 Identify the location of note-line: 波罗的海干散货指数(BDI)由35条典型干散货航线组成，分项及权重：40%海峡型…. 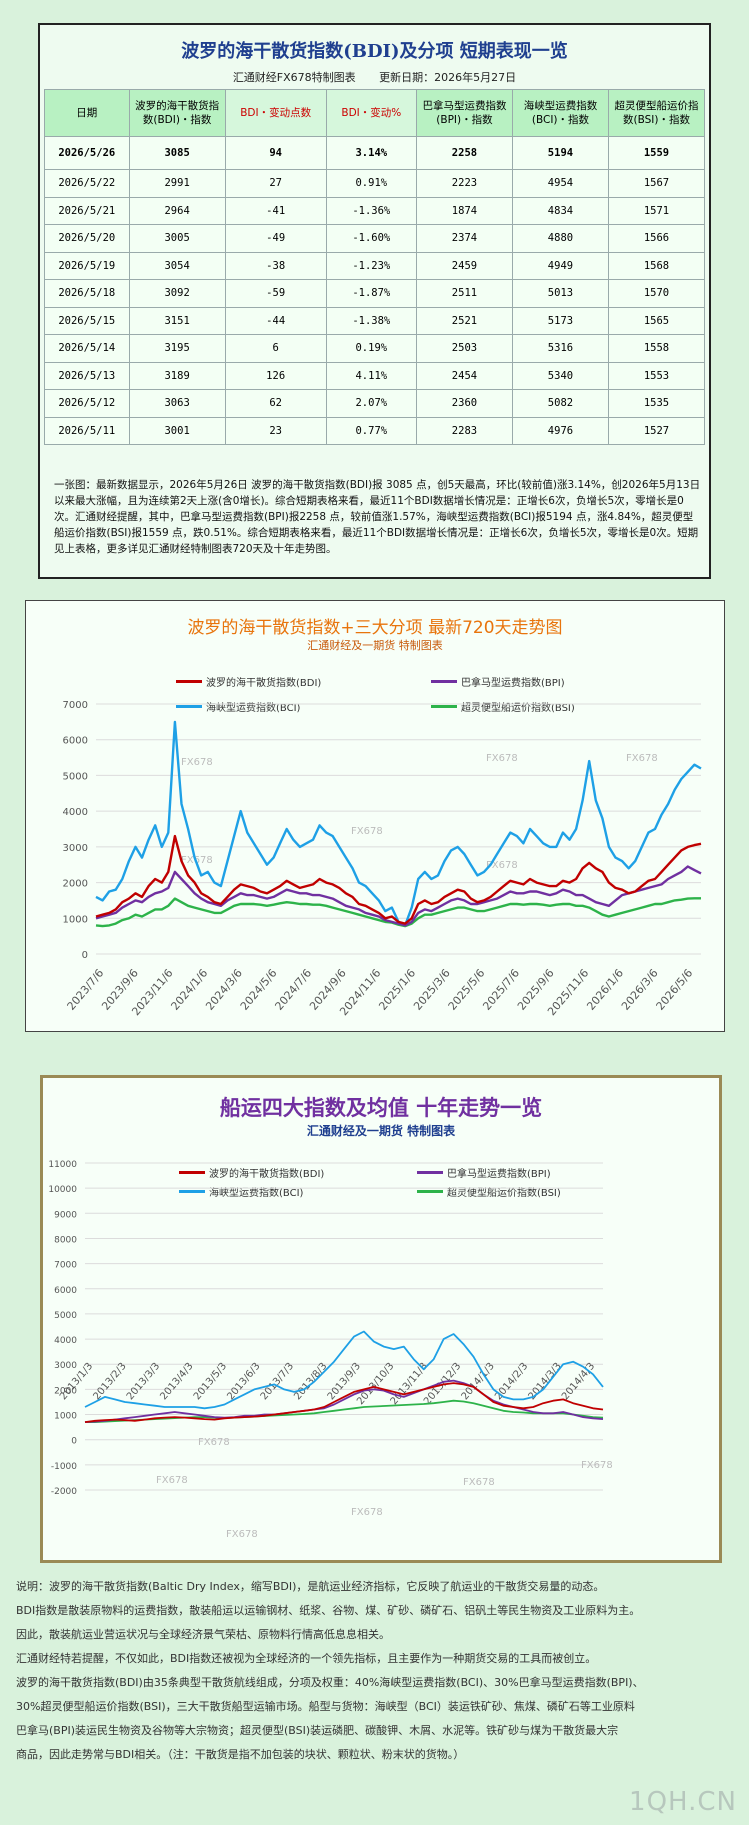
(330, 1682).